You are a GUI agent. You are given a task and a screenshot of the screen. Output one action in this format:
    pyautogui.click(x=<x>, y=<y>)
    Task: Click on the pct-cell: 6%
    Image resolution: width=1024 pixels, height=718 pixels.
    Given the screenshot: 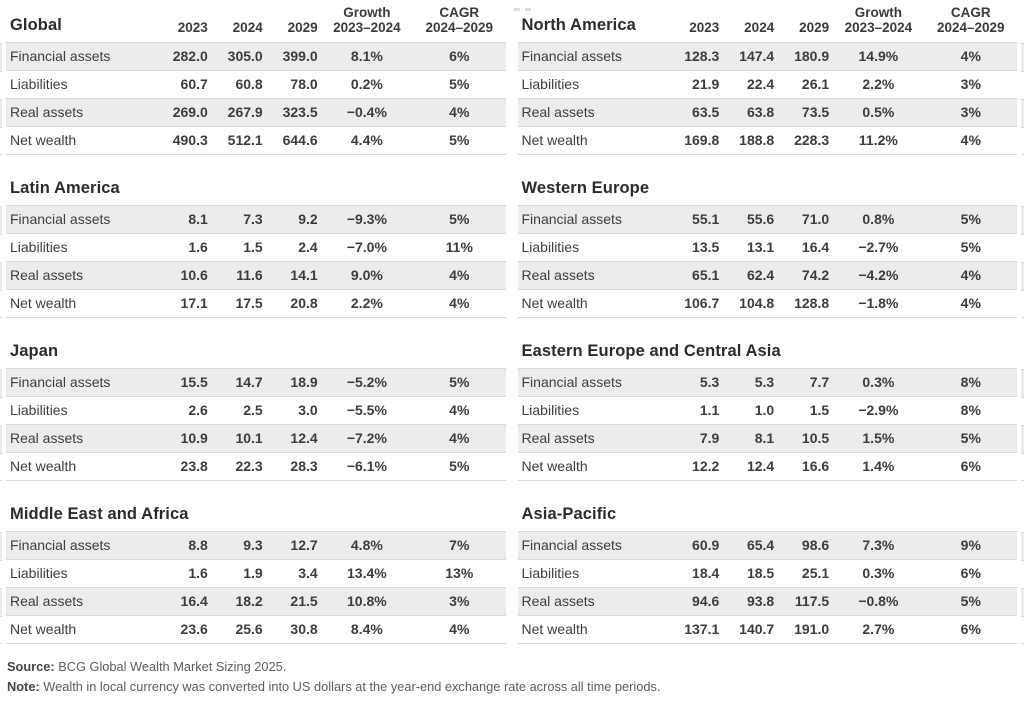 What is the action you would take?
    pyautogui.click(x=459, y=56)
    